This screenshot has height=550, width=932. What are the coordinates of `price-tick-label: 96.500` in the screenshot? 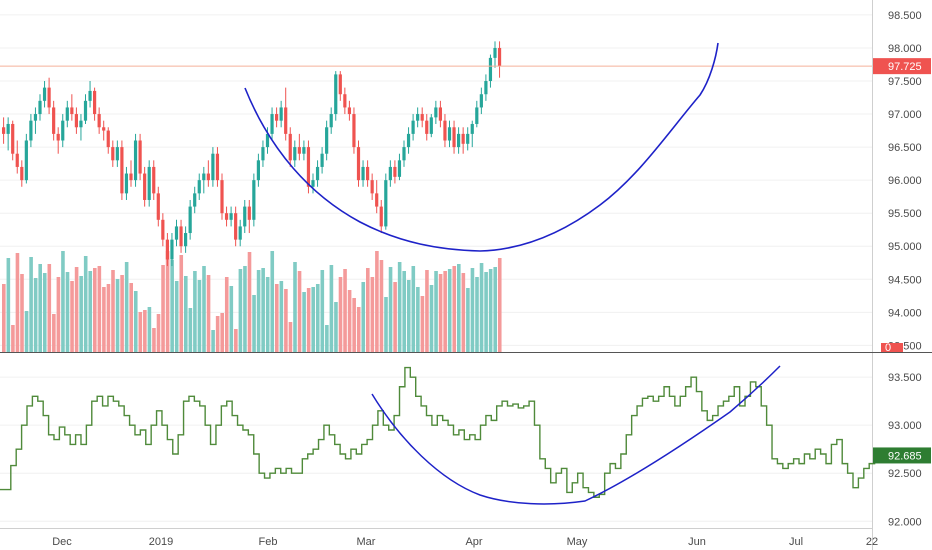 It's located at (905, 148).